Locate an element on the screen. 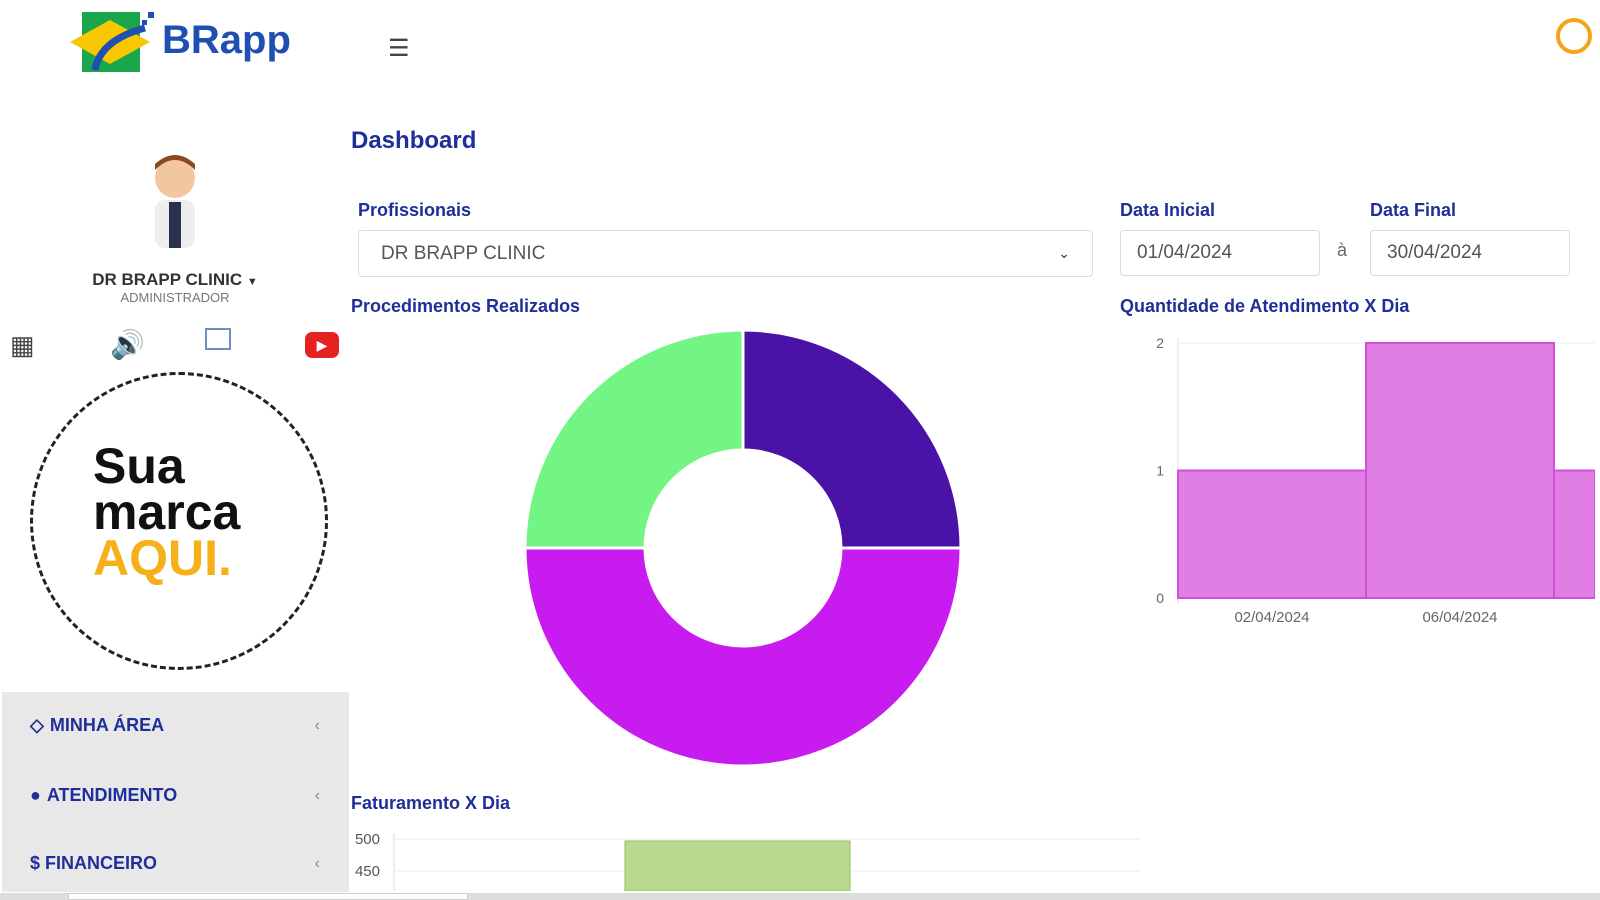 This screenshot has width=1600, height=900. page-title: Dashboard is located at coordinates (414, 140).